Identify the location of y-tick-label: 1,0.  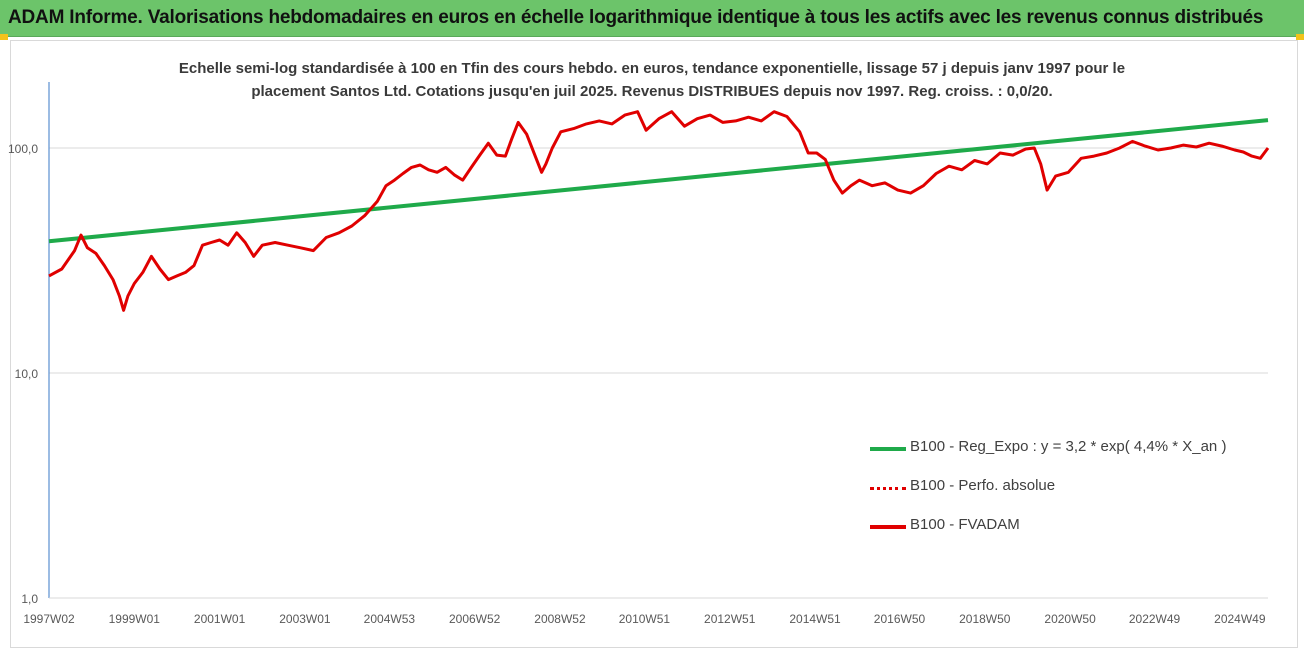
(29, 599).